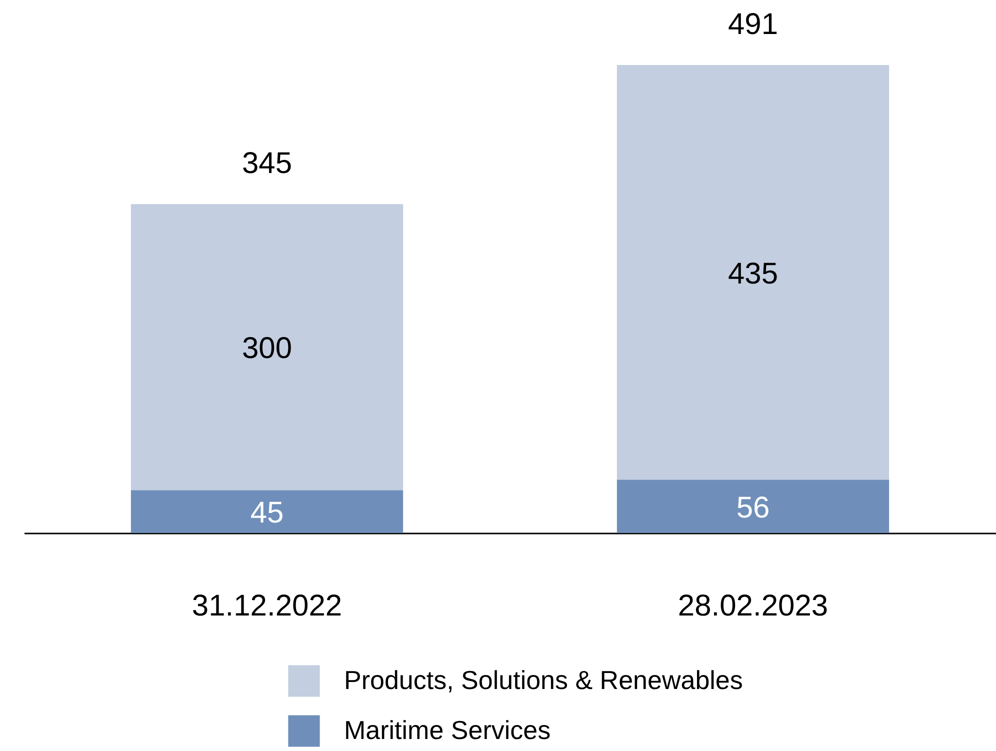 Image resolution: width=996 pixels, height=751 pixels. I want to click on data-label: 56, so click(753, 507).